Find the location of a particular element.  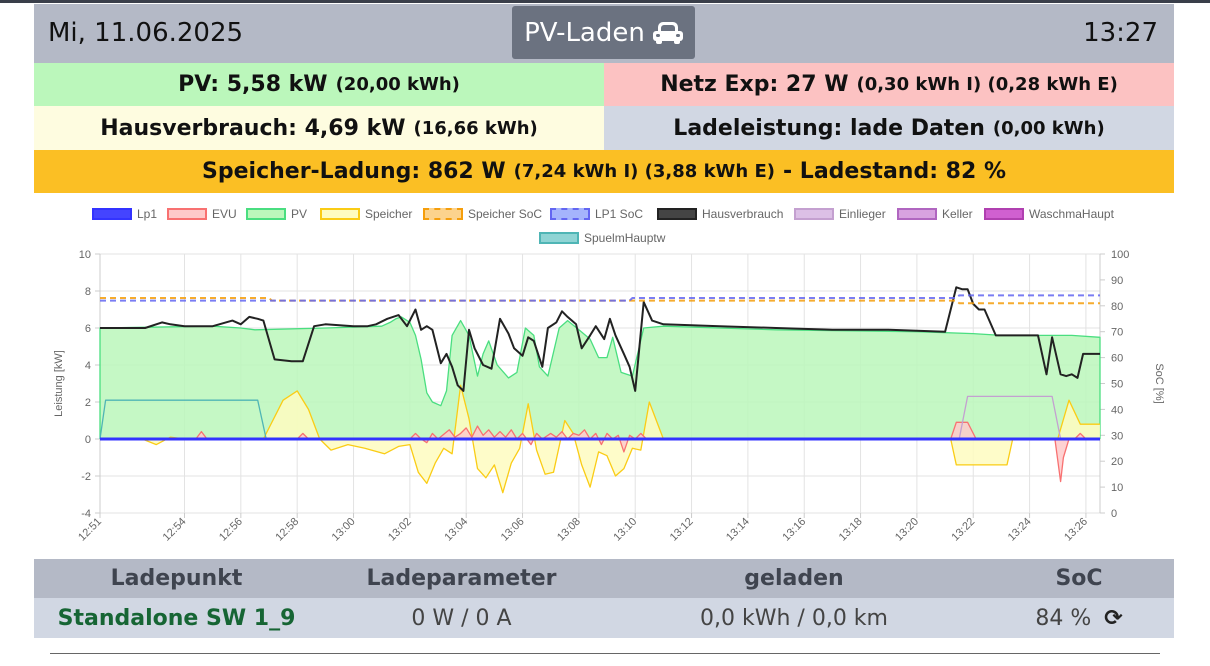

y2-tick-label: 60 is located at coordinates (1117, 359).